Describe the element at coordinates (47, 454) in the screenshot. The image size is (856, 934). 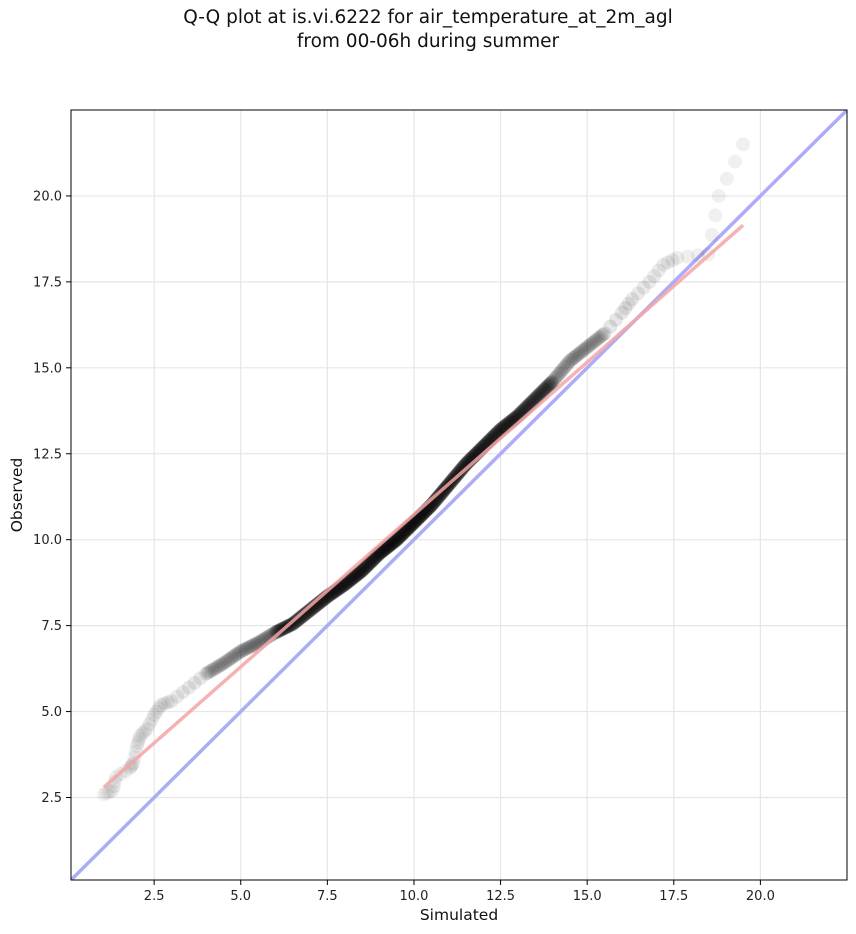
I see `y-tick-label: 12.5` at that location.